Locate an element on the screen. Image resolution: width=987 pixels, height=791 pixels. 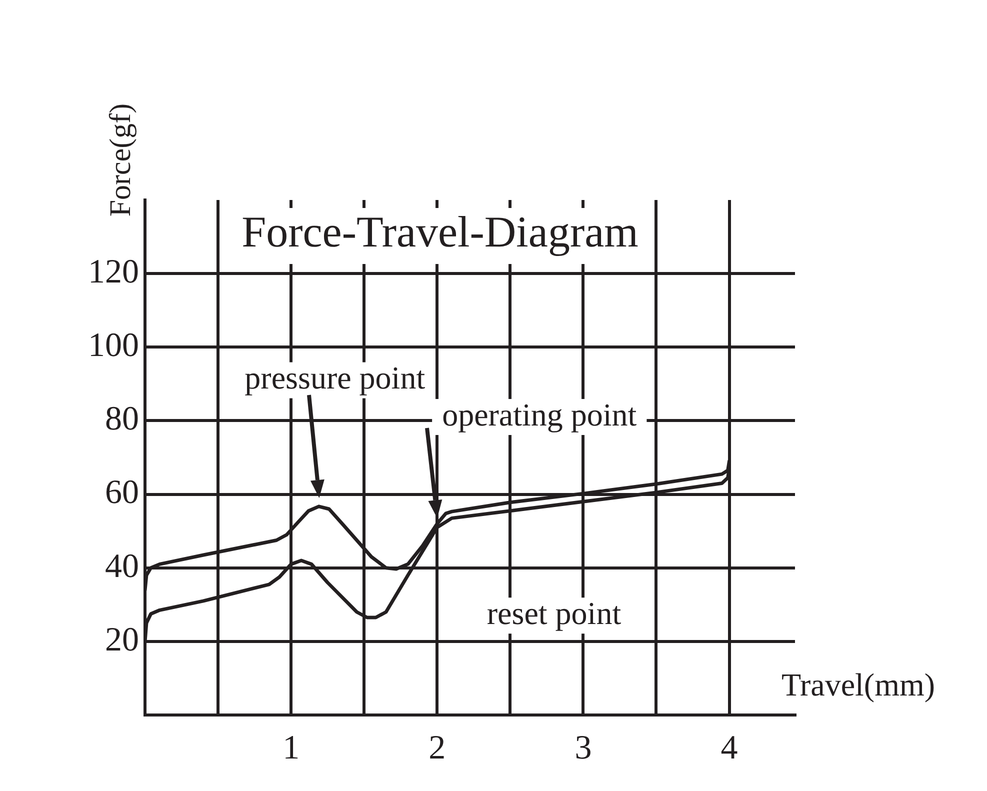
x-tick-label: 1 is located at coordinates (291, 747).